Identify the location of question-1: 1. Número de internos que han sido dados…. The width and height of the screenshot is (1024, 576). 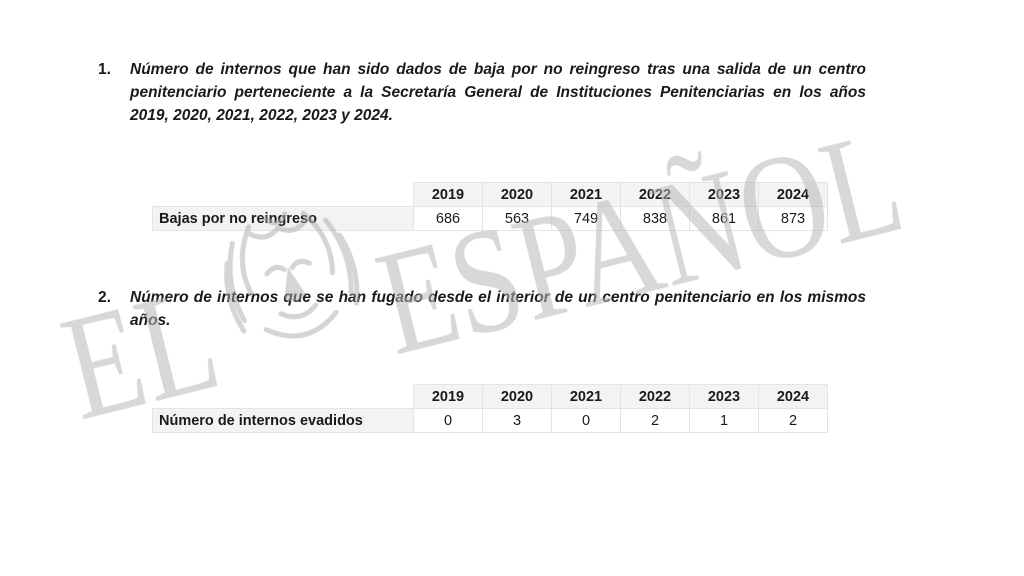
(482, 92).